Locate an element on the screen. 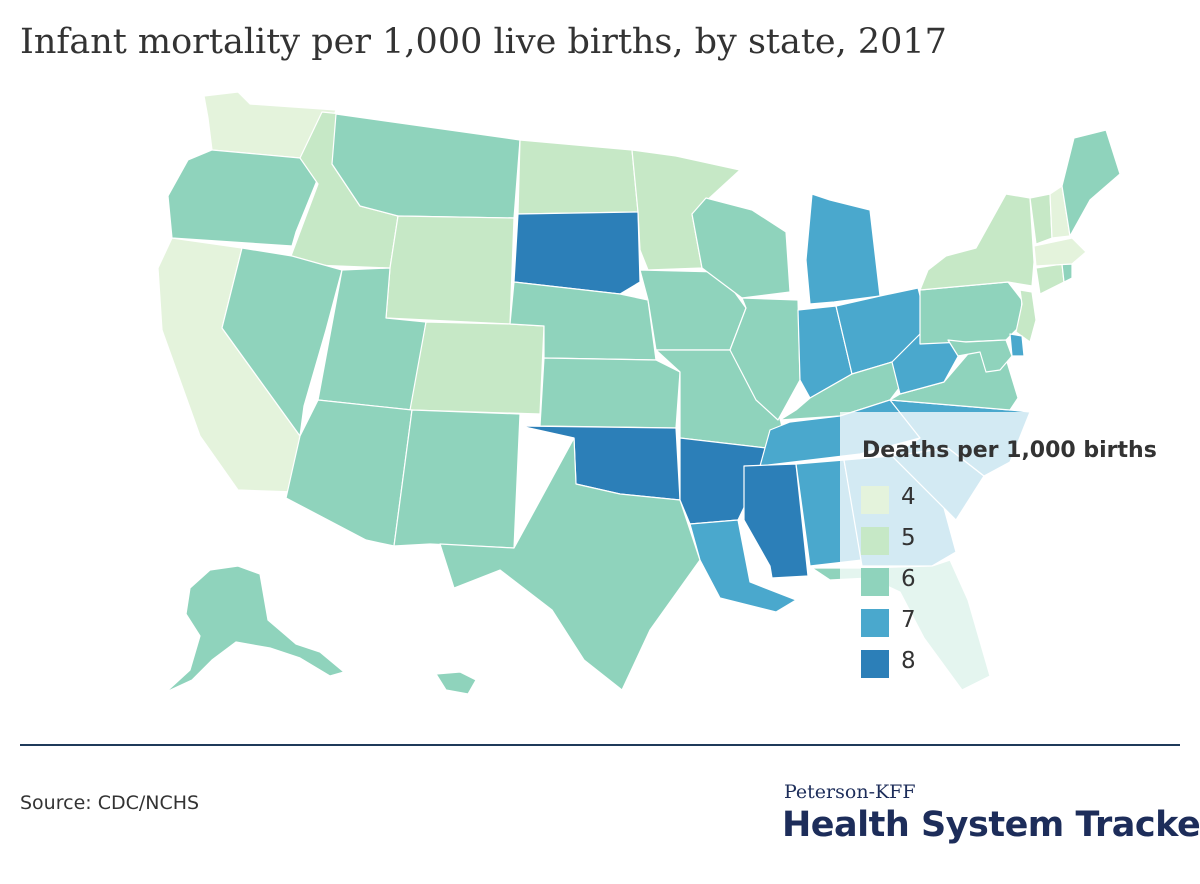 This screenshot has width=1200, height=884. state-la is located at coordinates (743, 566).